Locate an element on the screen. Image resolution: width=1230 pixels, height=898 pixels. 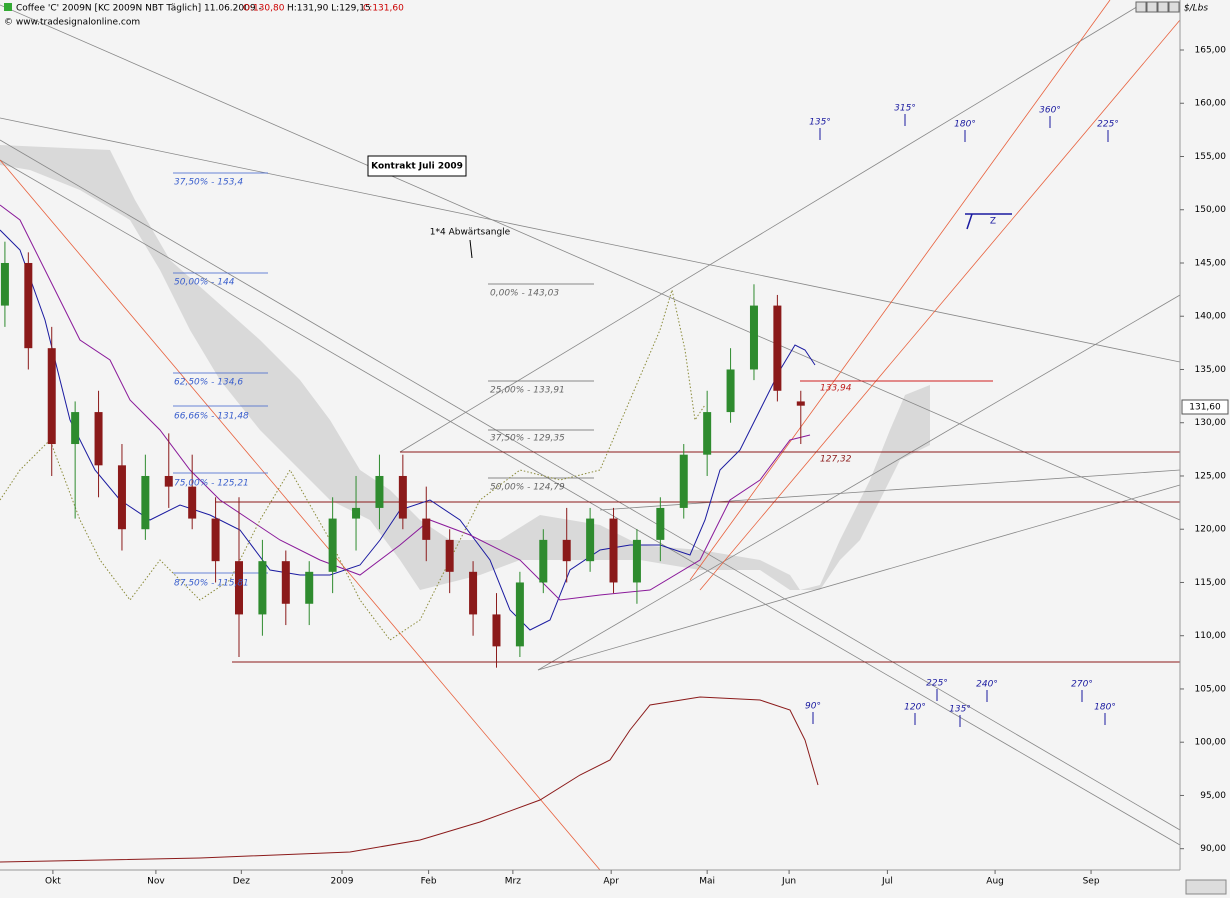
y-tick-label: 150,00 is located at coordinates (1211, 210).